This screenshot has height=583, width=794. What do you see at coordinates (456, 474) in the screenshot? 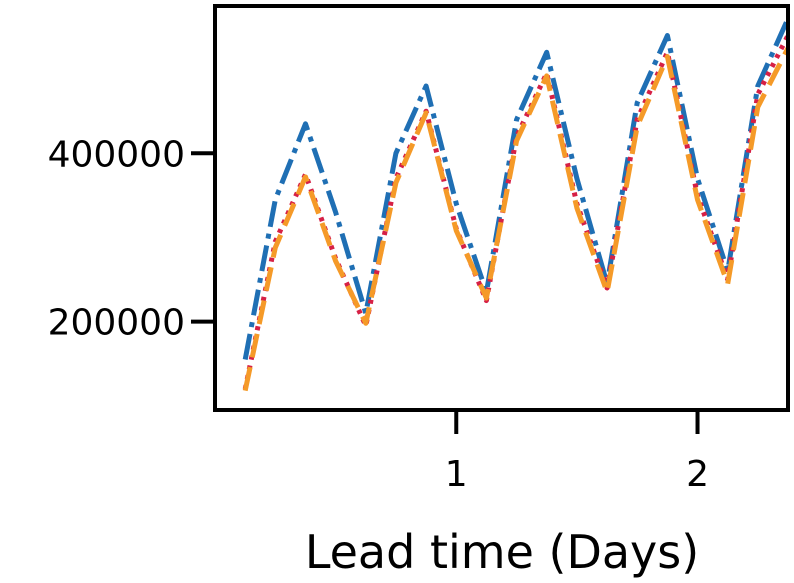
I see `x-tick-label: 1` at bounding box center [456, 474].